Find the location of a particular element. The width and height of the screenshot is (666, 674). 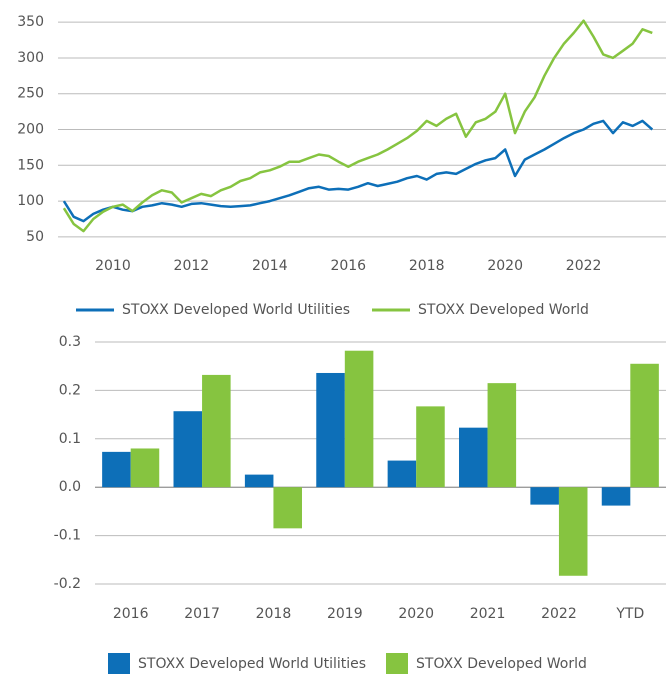

x-tick-label: 2019 is located at coordinates (345, 614).